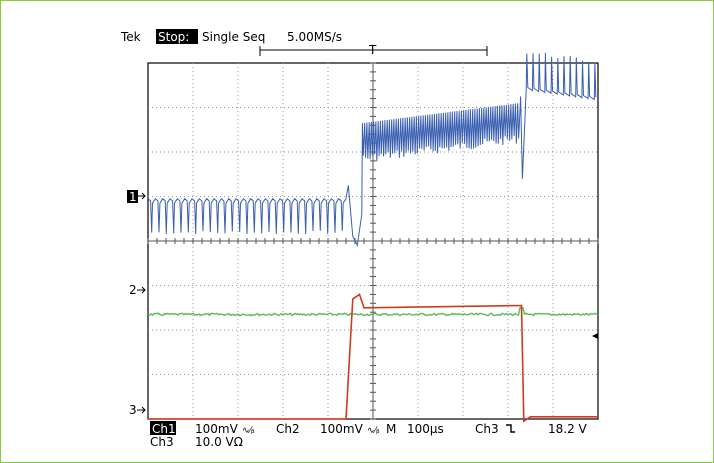 This screenshot has width=714, height=463. I want to click on readout-ch2: Ch2, so click(288, 429).